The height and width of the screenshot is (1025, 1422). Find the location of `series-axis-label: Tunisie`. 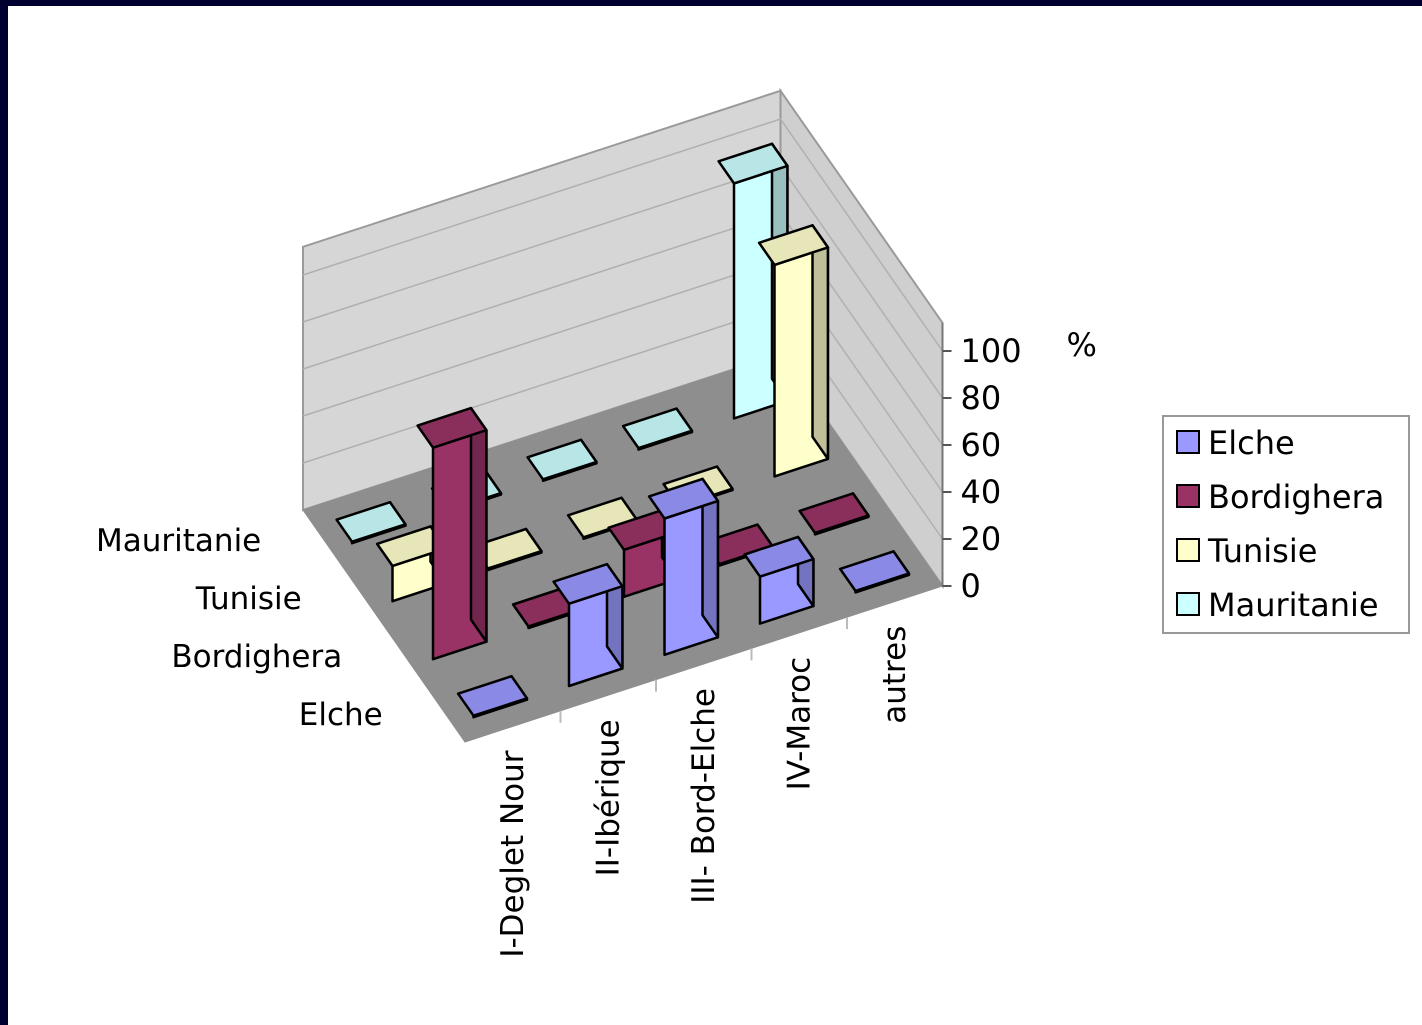

series-axis-label: Tunisie is located at coordinates (248, 599).